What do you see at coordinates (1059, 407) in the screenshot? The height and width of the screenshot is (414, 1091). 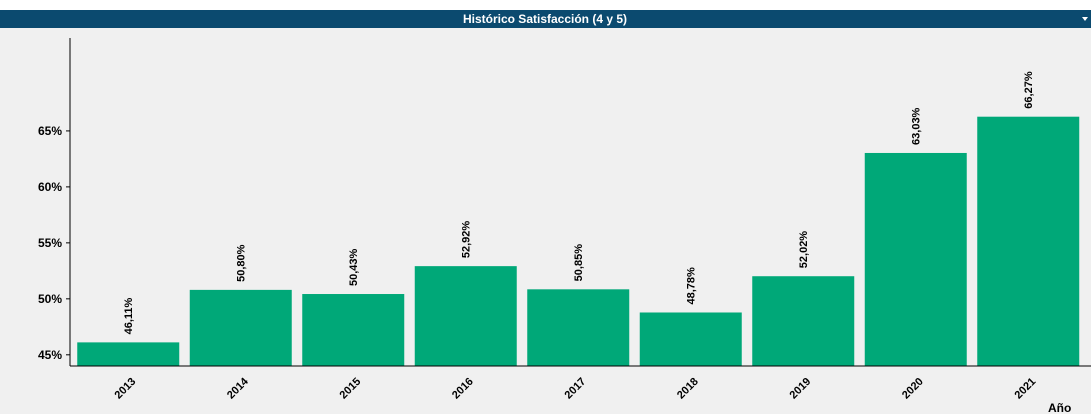 I see `x-axis-label: Año` at bounding box center [1059, 407].